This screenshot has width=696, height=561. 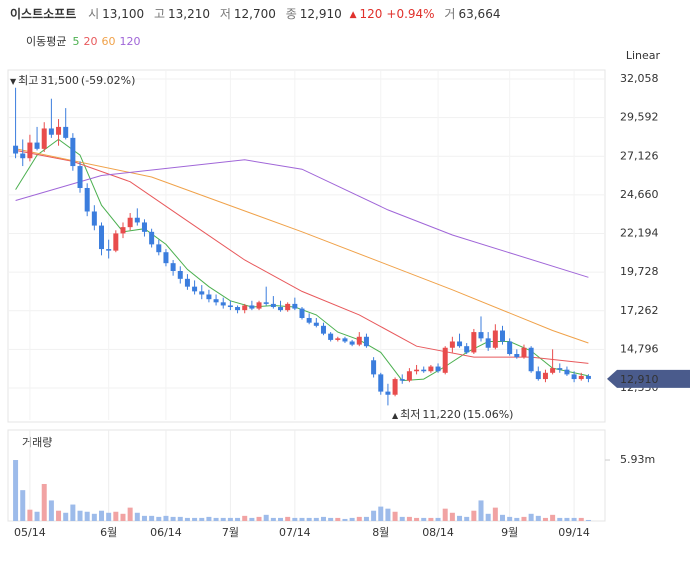 I want to click on label: 거, so click(x=449, y=14).